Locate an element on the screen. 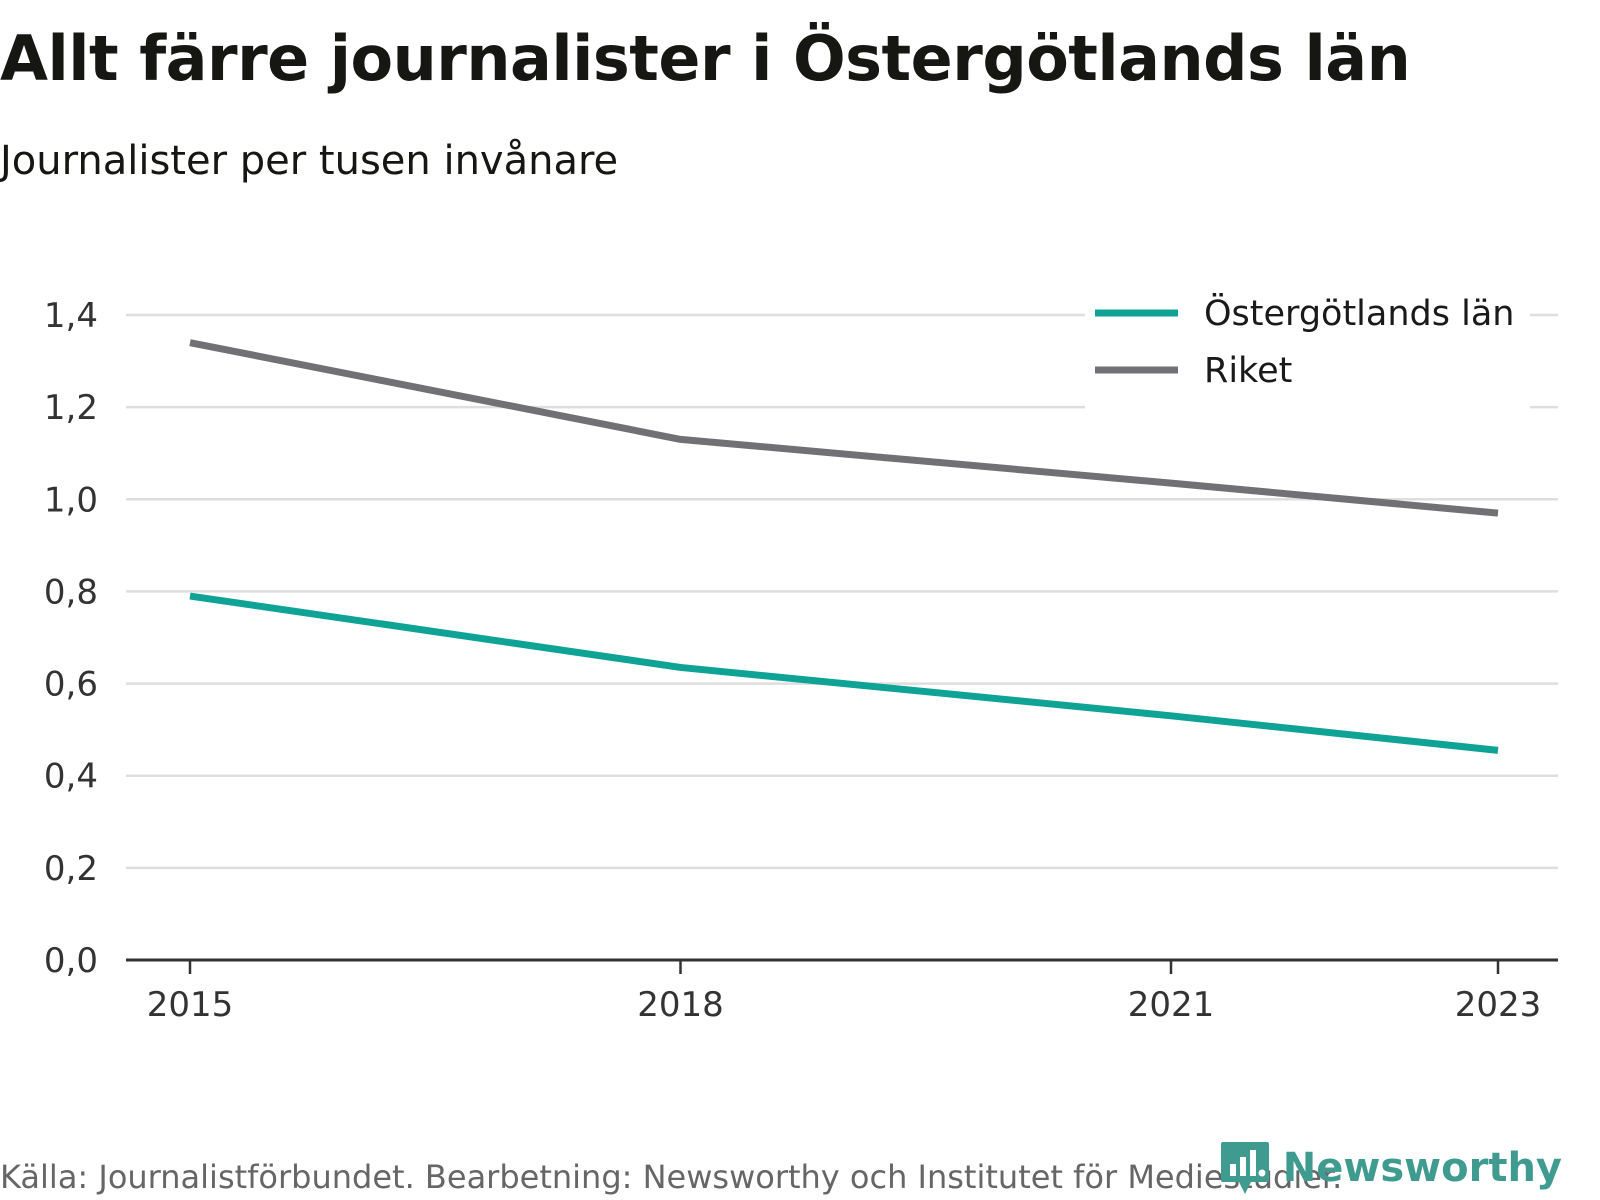 This screenshot has width=1600, height=1200. legend-background is located at coordinates (1307, 346).